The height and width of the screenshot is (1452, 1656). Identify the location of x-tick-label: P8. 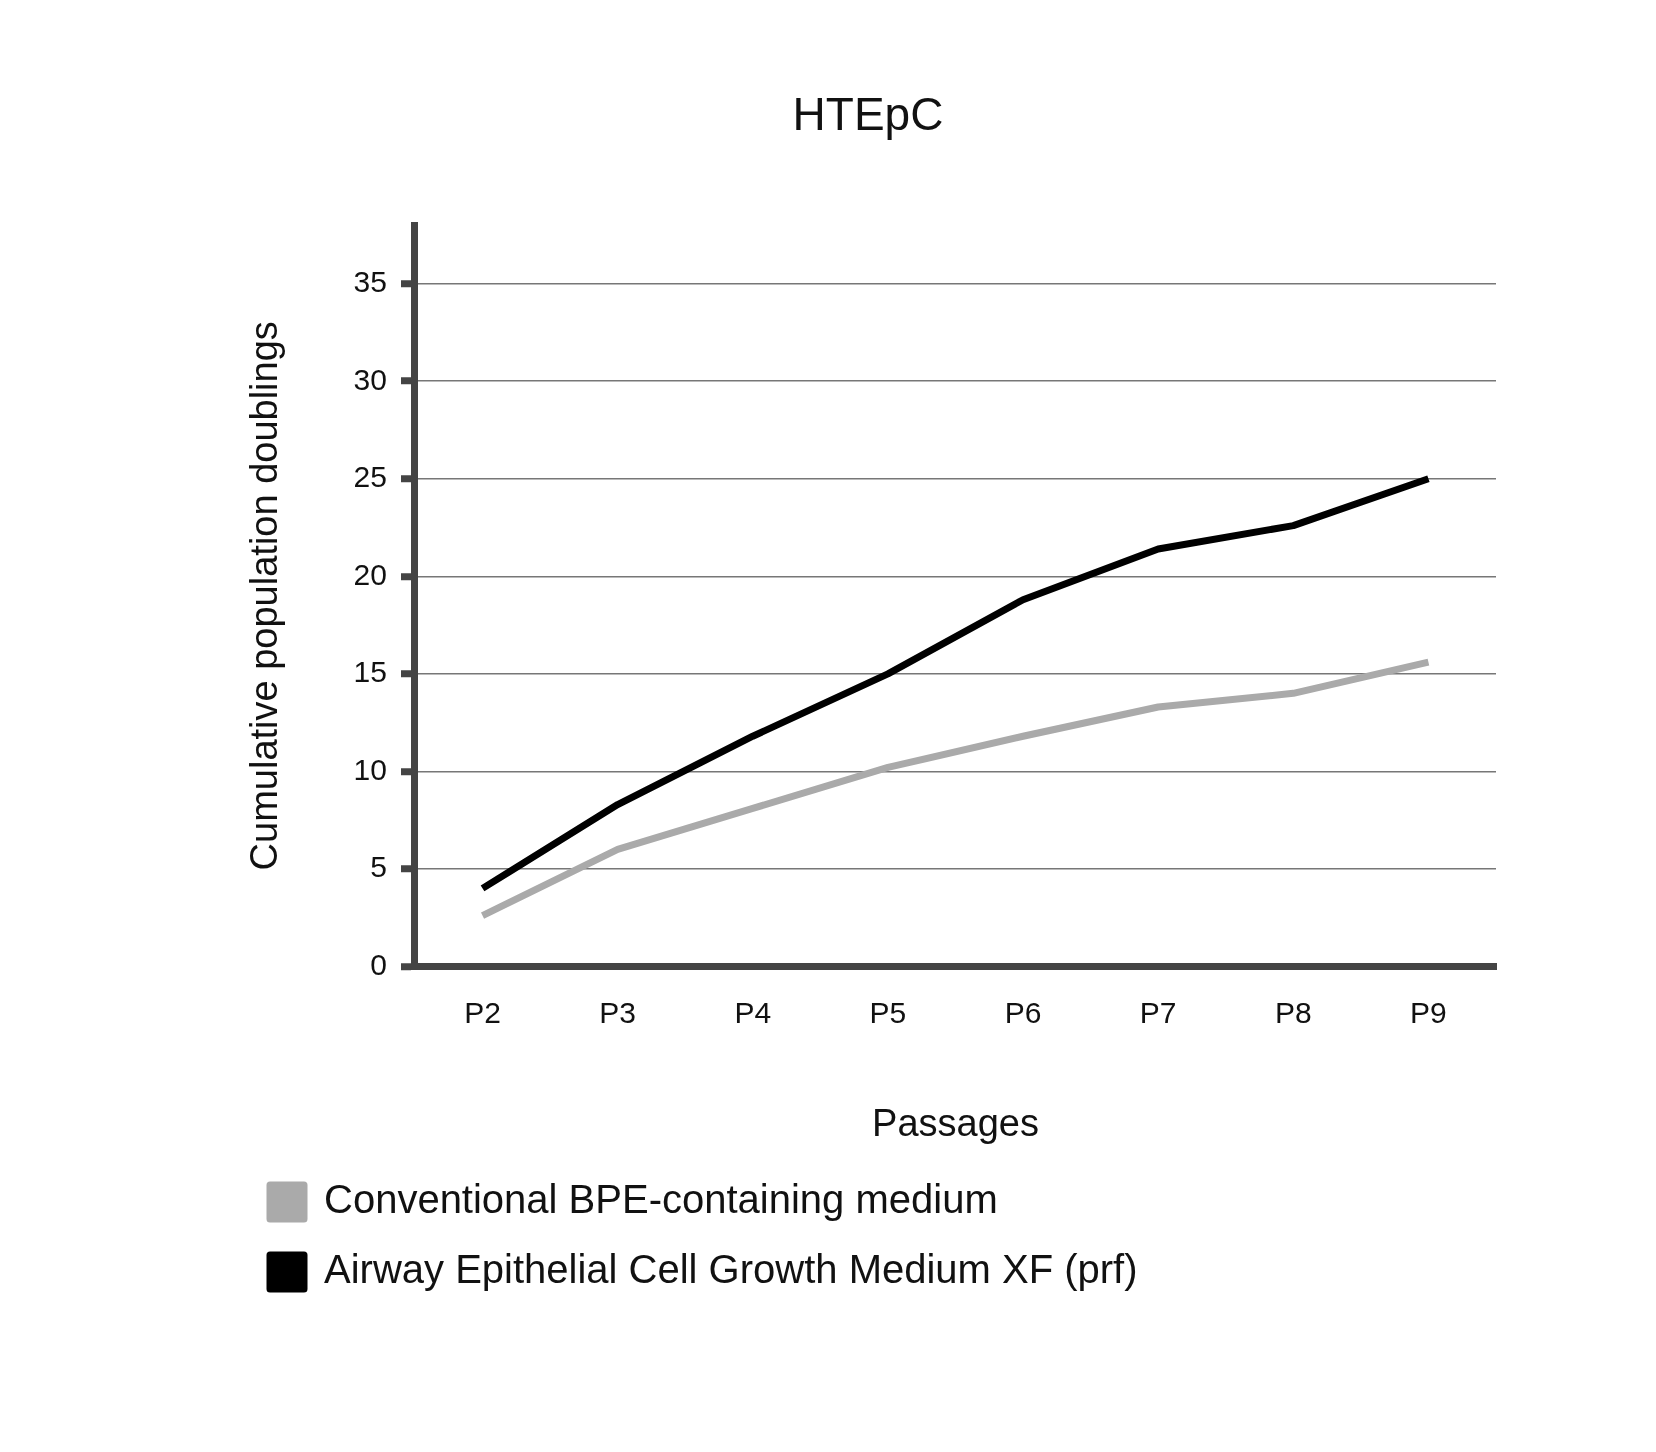
(1293, 1012).